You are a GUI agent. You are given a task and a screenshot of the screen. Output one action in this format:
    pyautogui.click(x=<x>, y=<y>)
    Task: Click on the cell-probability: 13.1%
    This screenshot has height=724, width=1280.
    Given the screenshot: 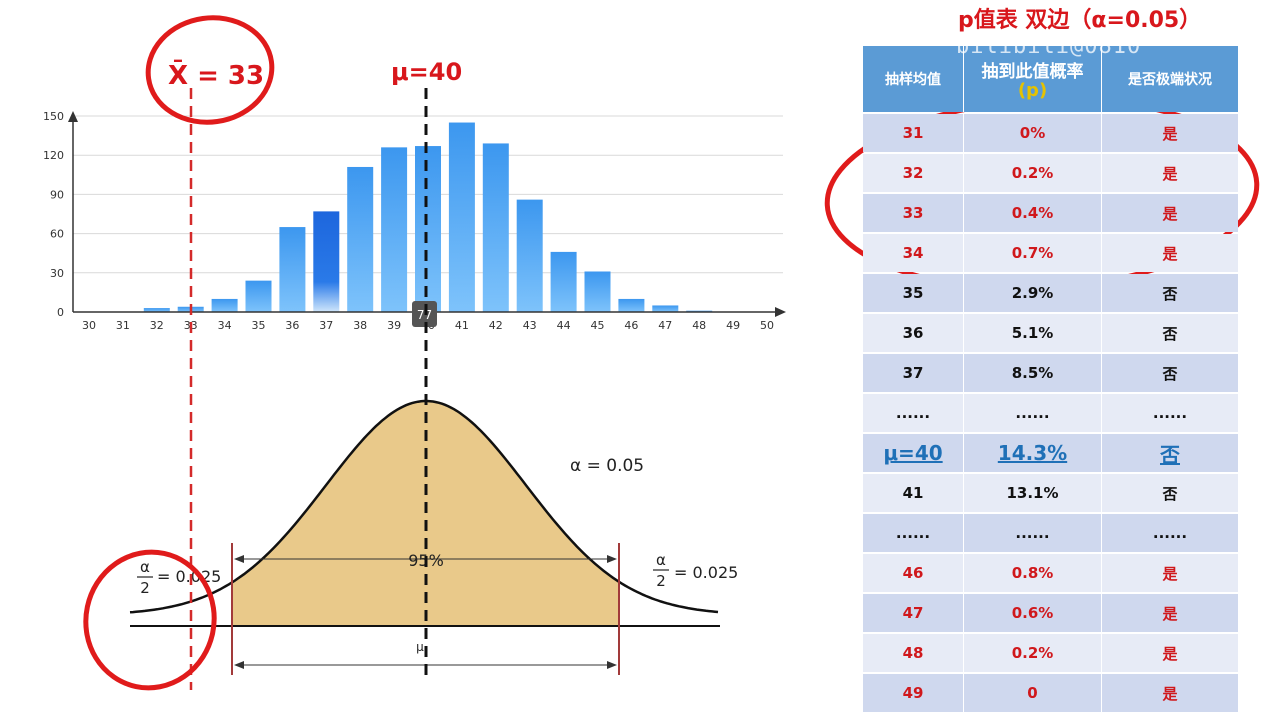 What is the action you would take?
    pyautogui.click(x=1033, y=493)
    